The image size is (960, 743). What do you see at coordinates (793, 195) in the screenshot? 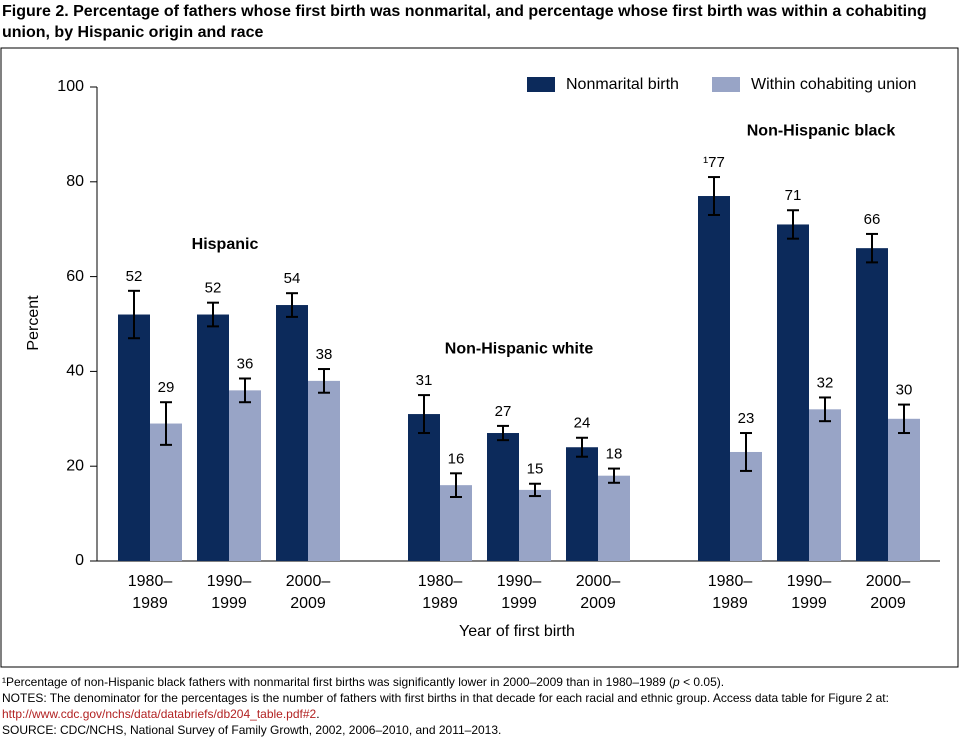
I see `data-label: 71` at bounding box center [793, 195].